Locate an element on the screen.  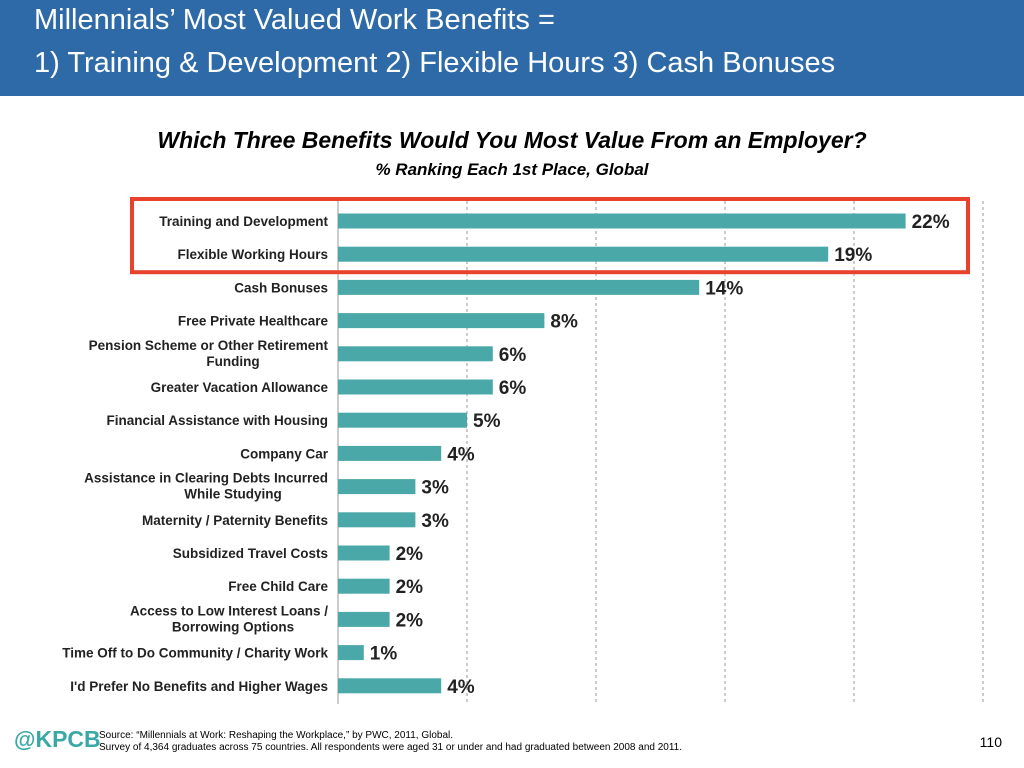
category-label-line: Training and Development is located at coordinates (243, 221).